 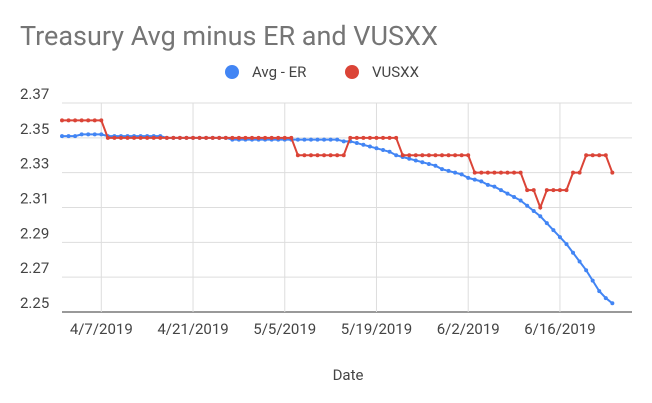 I want to click on x-tick-label: 6/2/2019, so click(x=468, y=329).